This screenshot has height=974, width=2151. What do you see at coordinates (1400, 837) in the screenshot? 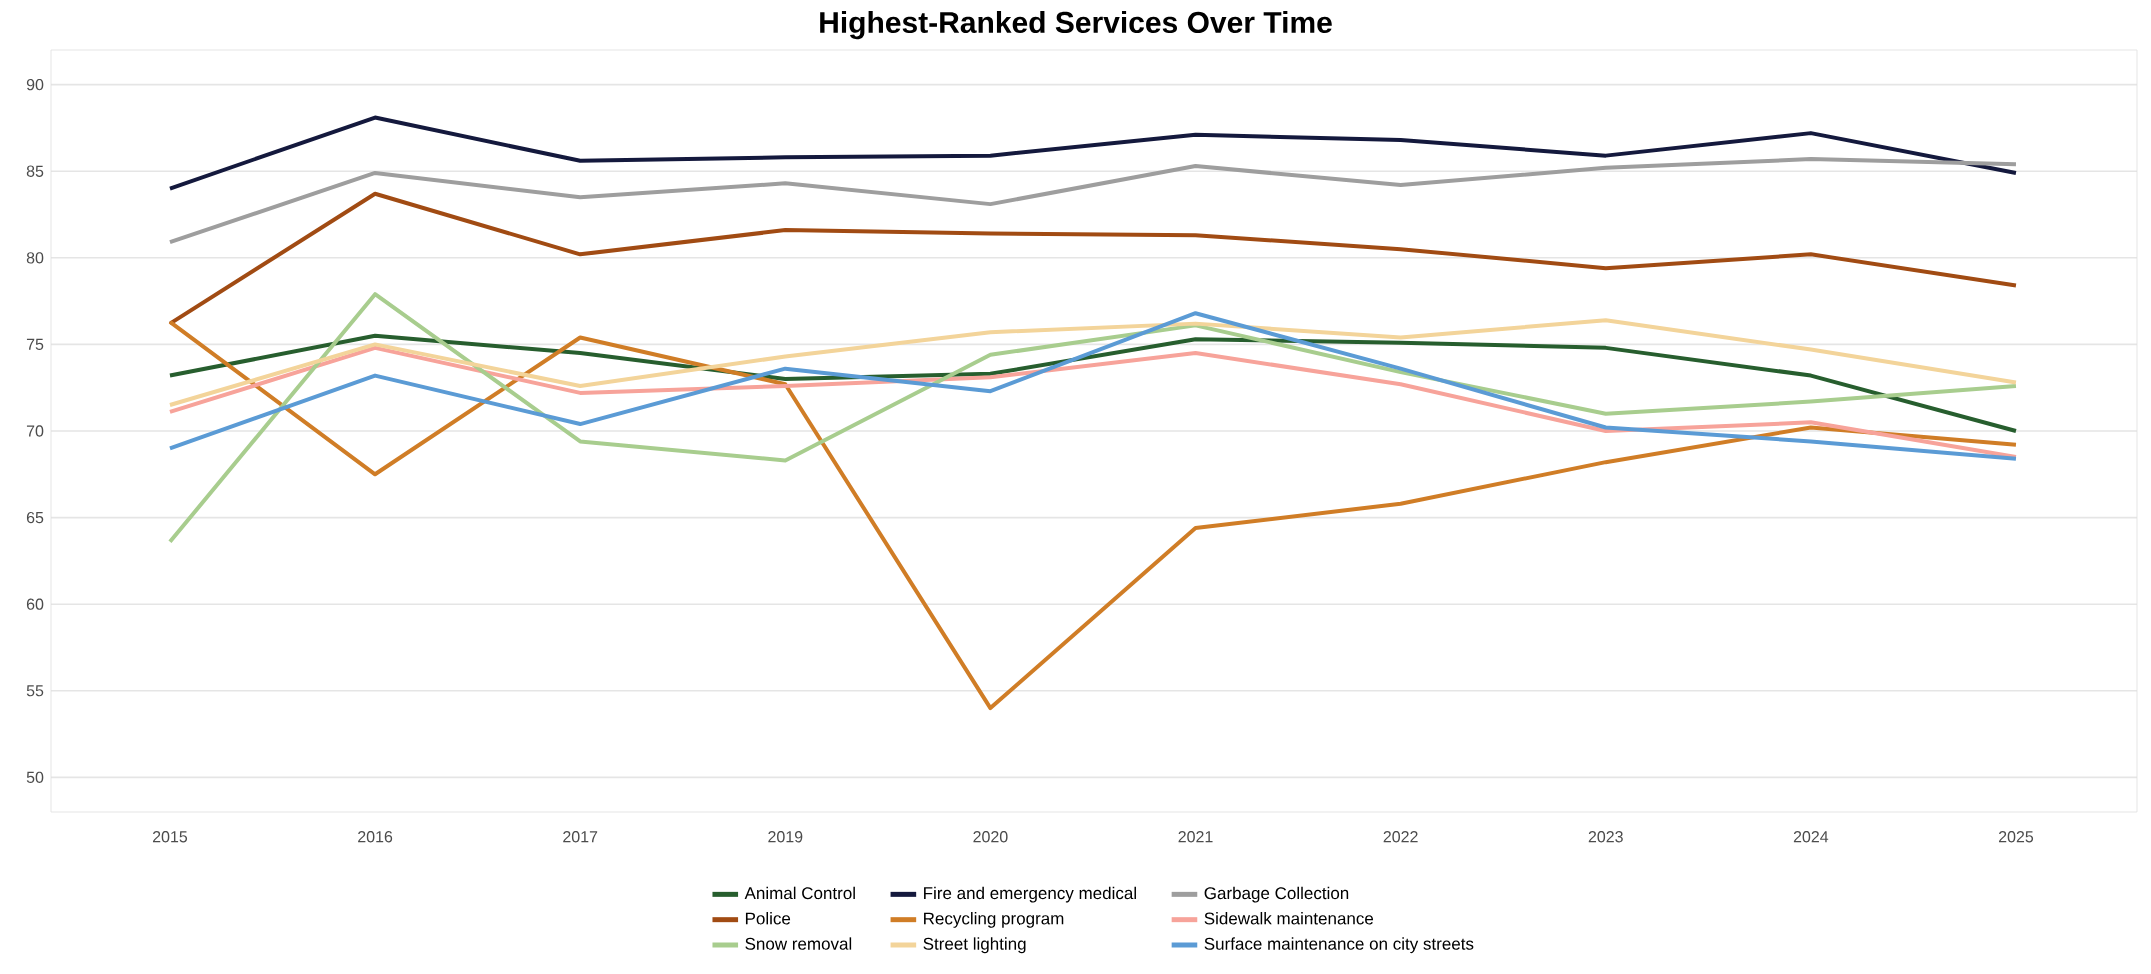
I see `x-tick-label: 2022` at bounding box center [1400, 837].